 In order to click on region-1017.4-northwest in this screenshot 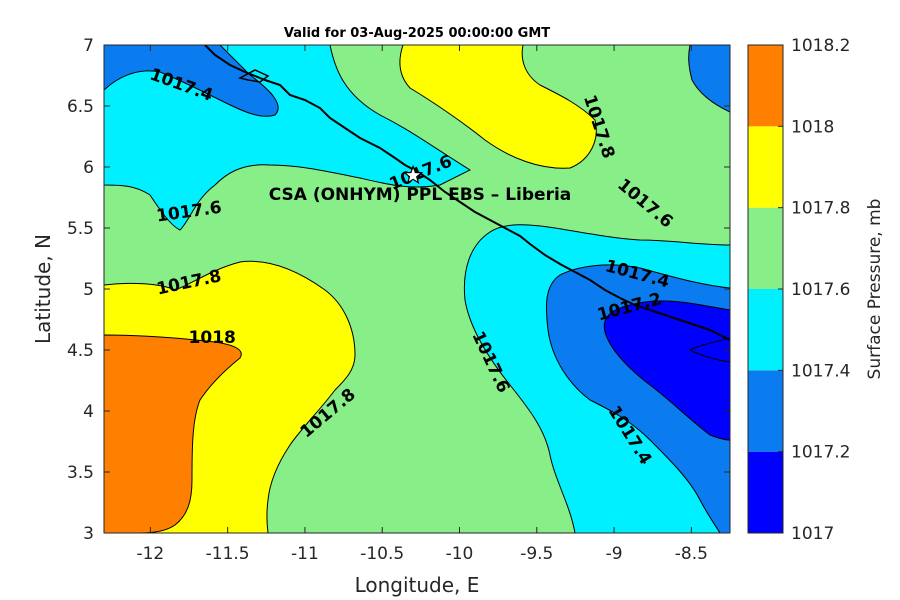, I will do `click(288, 138)`.